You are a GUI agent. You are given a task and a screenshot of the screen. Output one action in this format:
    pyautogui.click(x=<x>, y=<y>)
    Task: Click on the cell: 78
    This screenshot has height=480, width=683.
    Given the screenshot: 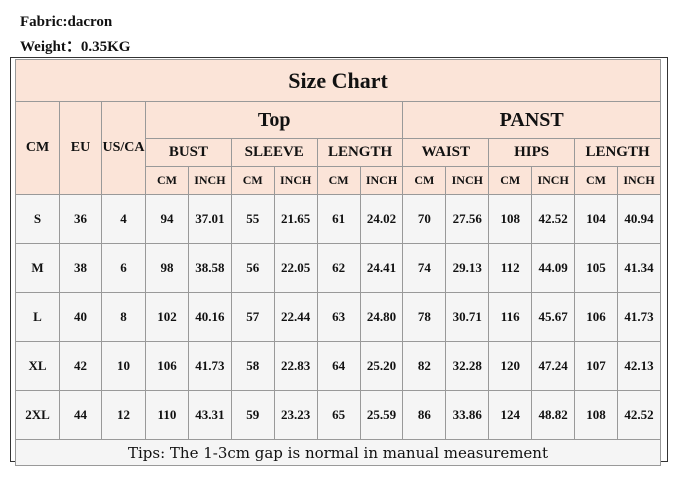 What is the action you would take?
    pyautogui.click(x=424, y=317)
    